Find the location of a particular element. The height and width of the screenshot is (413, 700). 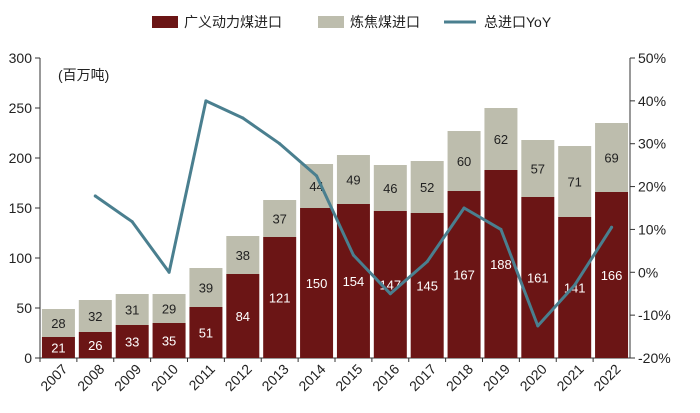

unit-label: (百万吨) is located at coordinates (83, 75).